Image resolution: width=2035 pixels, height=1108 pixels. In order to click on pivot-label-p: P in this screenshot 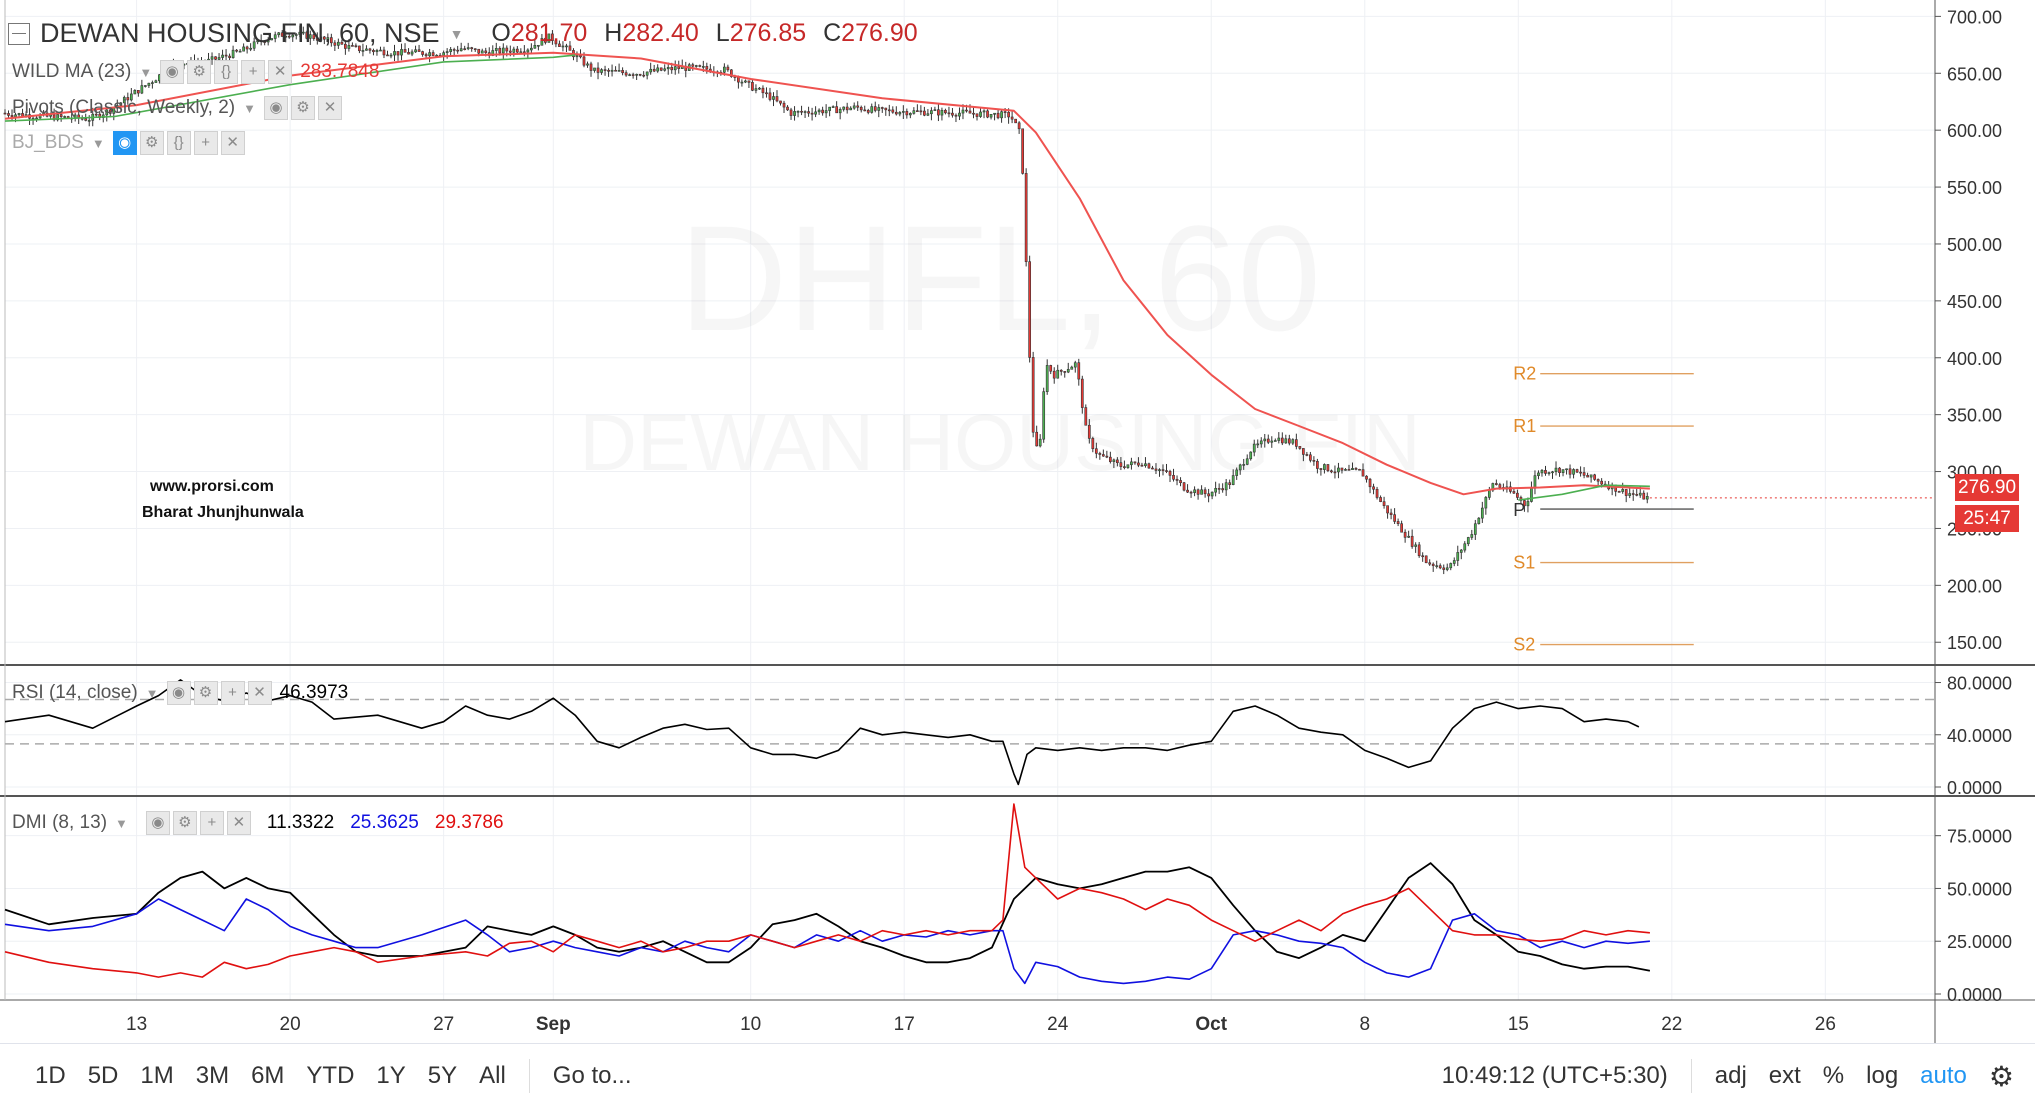, I will do `click(1519, 510)`.